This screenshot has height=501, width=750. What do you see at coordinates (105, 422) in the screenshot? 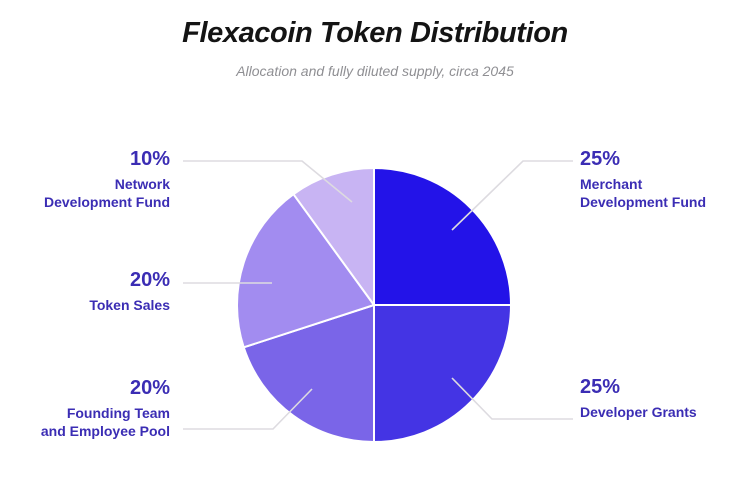
I see `slice-name: Founding Team and Employee Pool` at bounding box center [105, 422].